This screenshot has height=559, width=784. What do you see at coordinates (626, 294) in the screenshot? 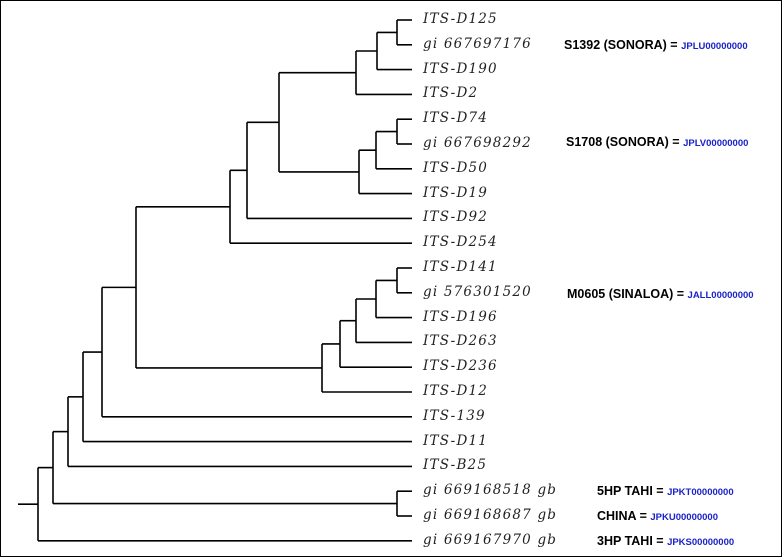
I see `strain-name: M0605 (SINALOA) =` at bounding box center [626, 294].